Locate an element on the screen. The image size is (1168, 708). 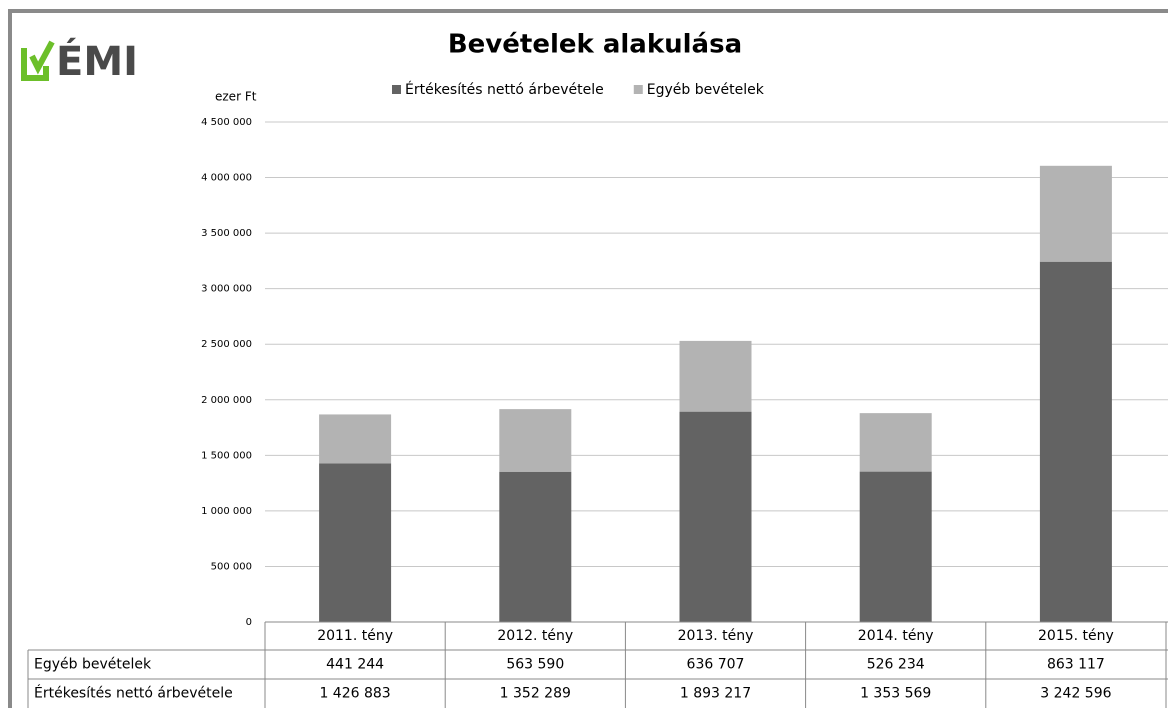
table-cell: 526 234 is located at coordinates (896, 665).